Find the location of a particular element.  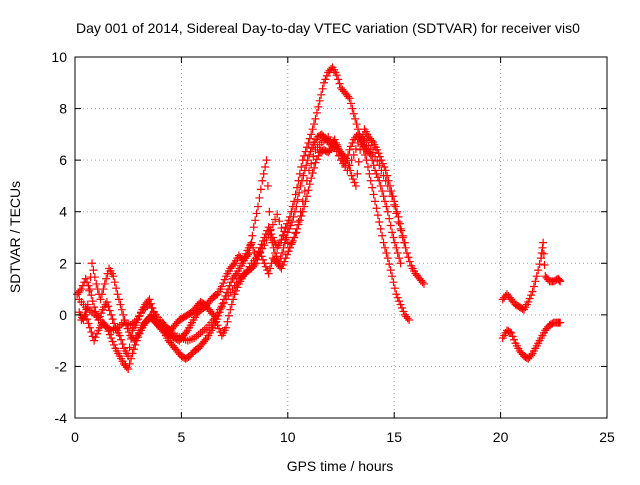

y-tick-label: 4 is located at coordinates (63, 212).